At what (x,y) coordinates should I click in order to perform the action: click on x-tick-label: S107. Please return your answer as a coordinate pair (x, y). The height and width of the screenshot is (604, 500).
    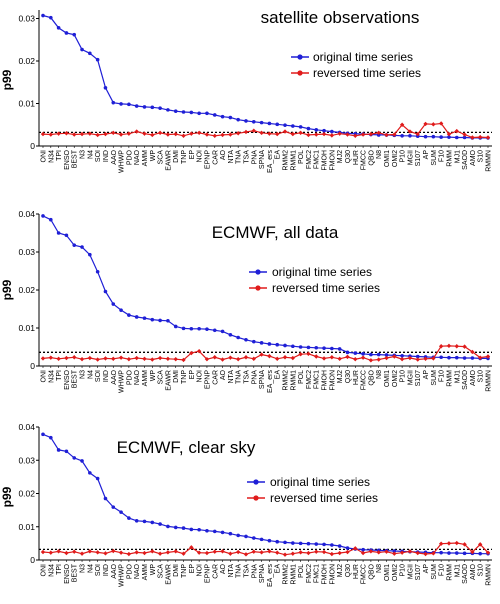
    Looking at the image, I should click on (418, 378).